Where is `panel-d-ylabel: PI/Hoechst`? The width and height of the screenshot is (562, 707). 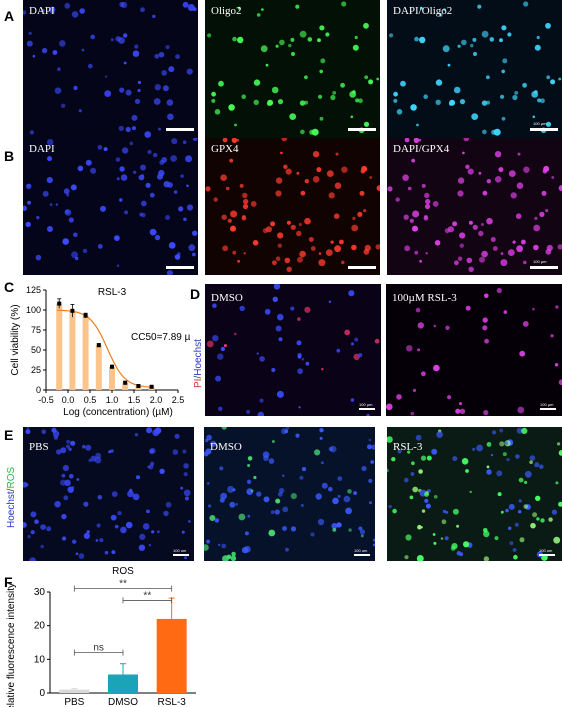 panel-d-ylabel: PI/Hoechst is located at coordinates (198, 363).